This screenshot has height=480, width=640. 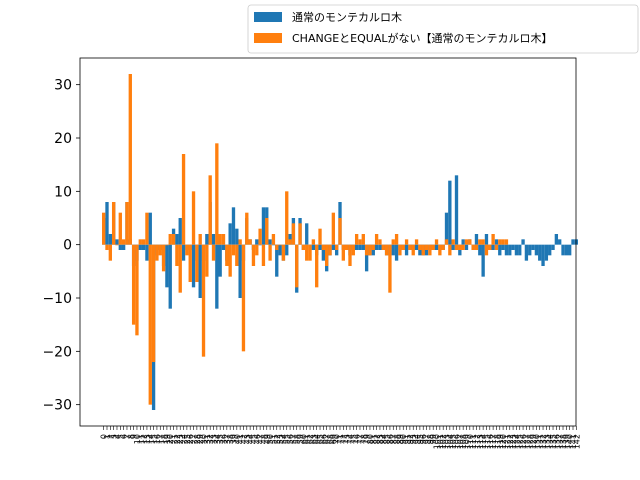 I want to click on y-axis: −30 −20 −10 0 10 20 30, so click(x=61, y=246).